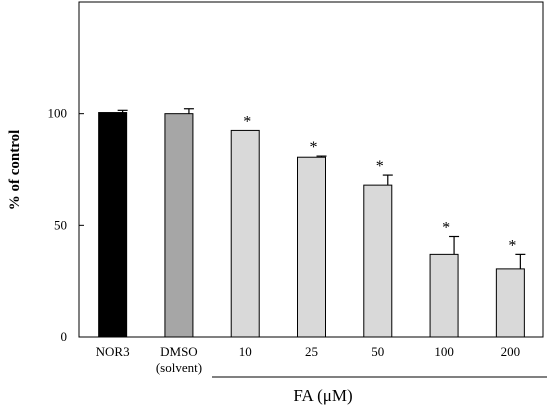 The image size is (550, 411). What do you see at coordinates (377, 351) in the screenshot?
I see `x-tick-label: 50` at bounding box center [377, 351].